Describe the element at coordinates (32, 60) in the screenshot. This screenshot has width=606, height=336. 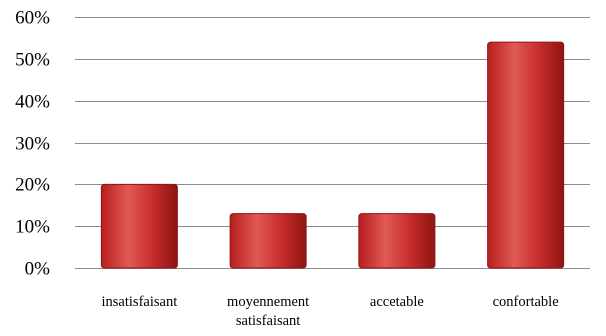
I see `y-tick-label: 50%` at that location.